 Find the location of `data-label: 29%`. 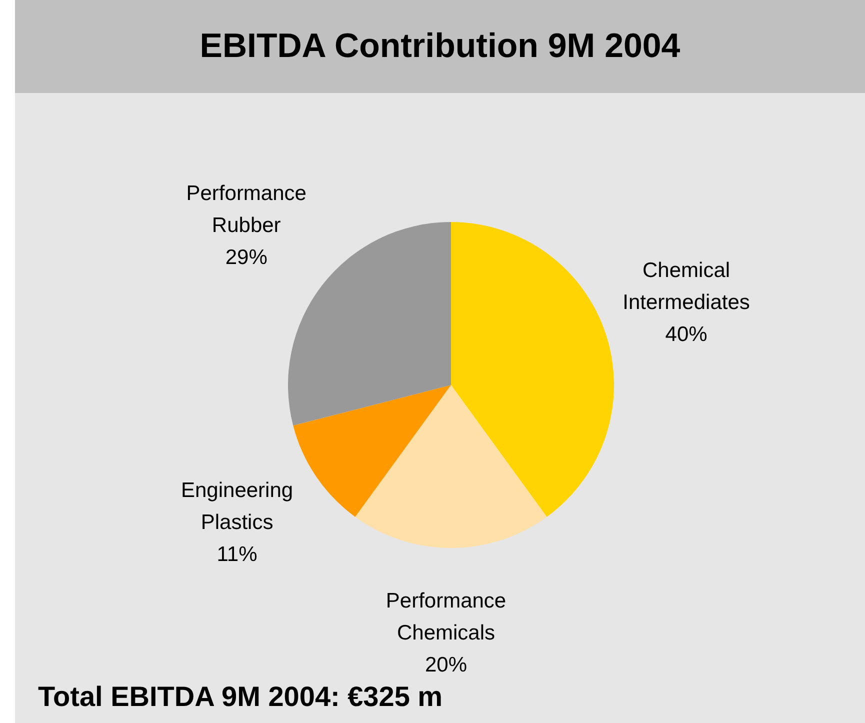

data-label: 29% is located at coordinates (246, 257).